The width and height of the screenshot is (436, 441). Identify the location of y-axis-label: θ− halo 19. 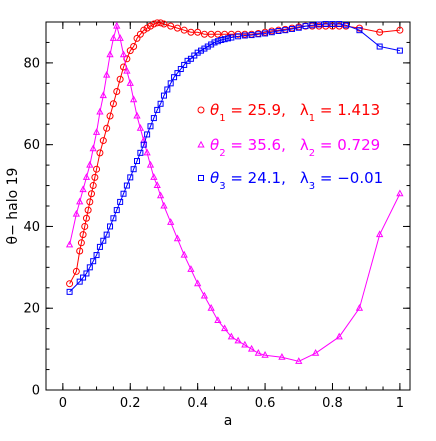
(13, 206).